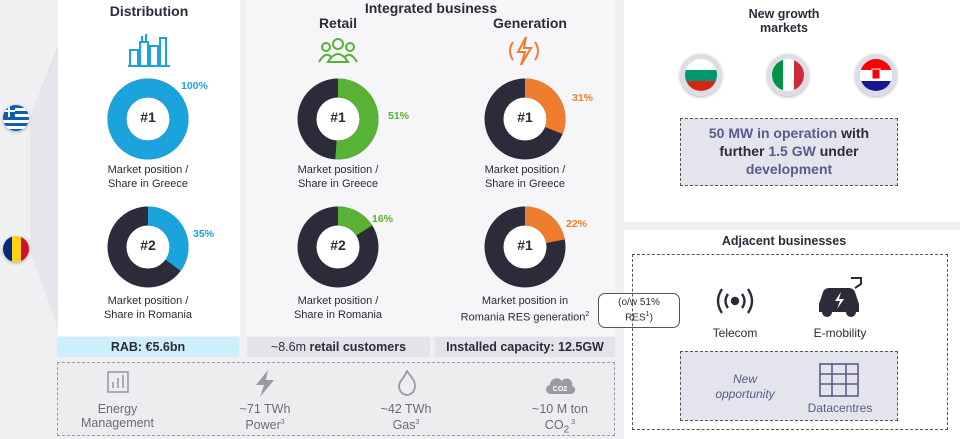 This screenshot has height=439, width=960. Describe the element at coordinates (840, 408) in the screenshot. I see `datacentres-label: Datacentres` at that location.